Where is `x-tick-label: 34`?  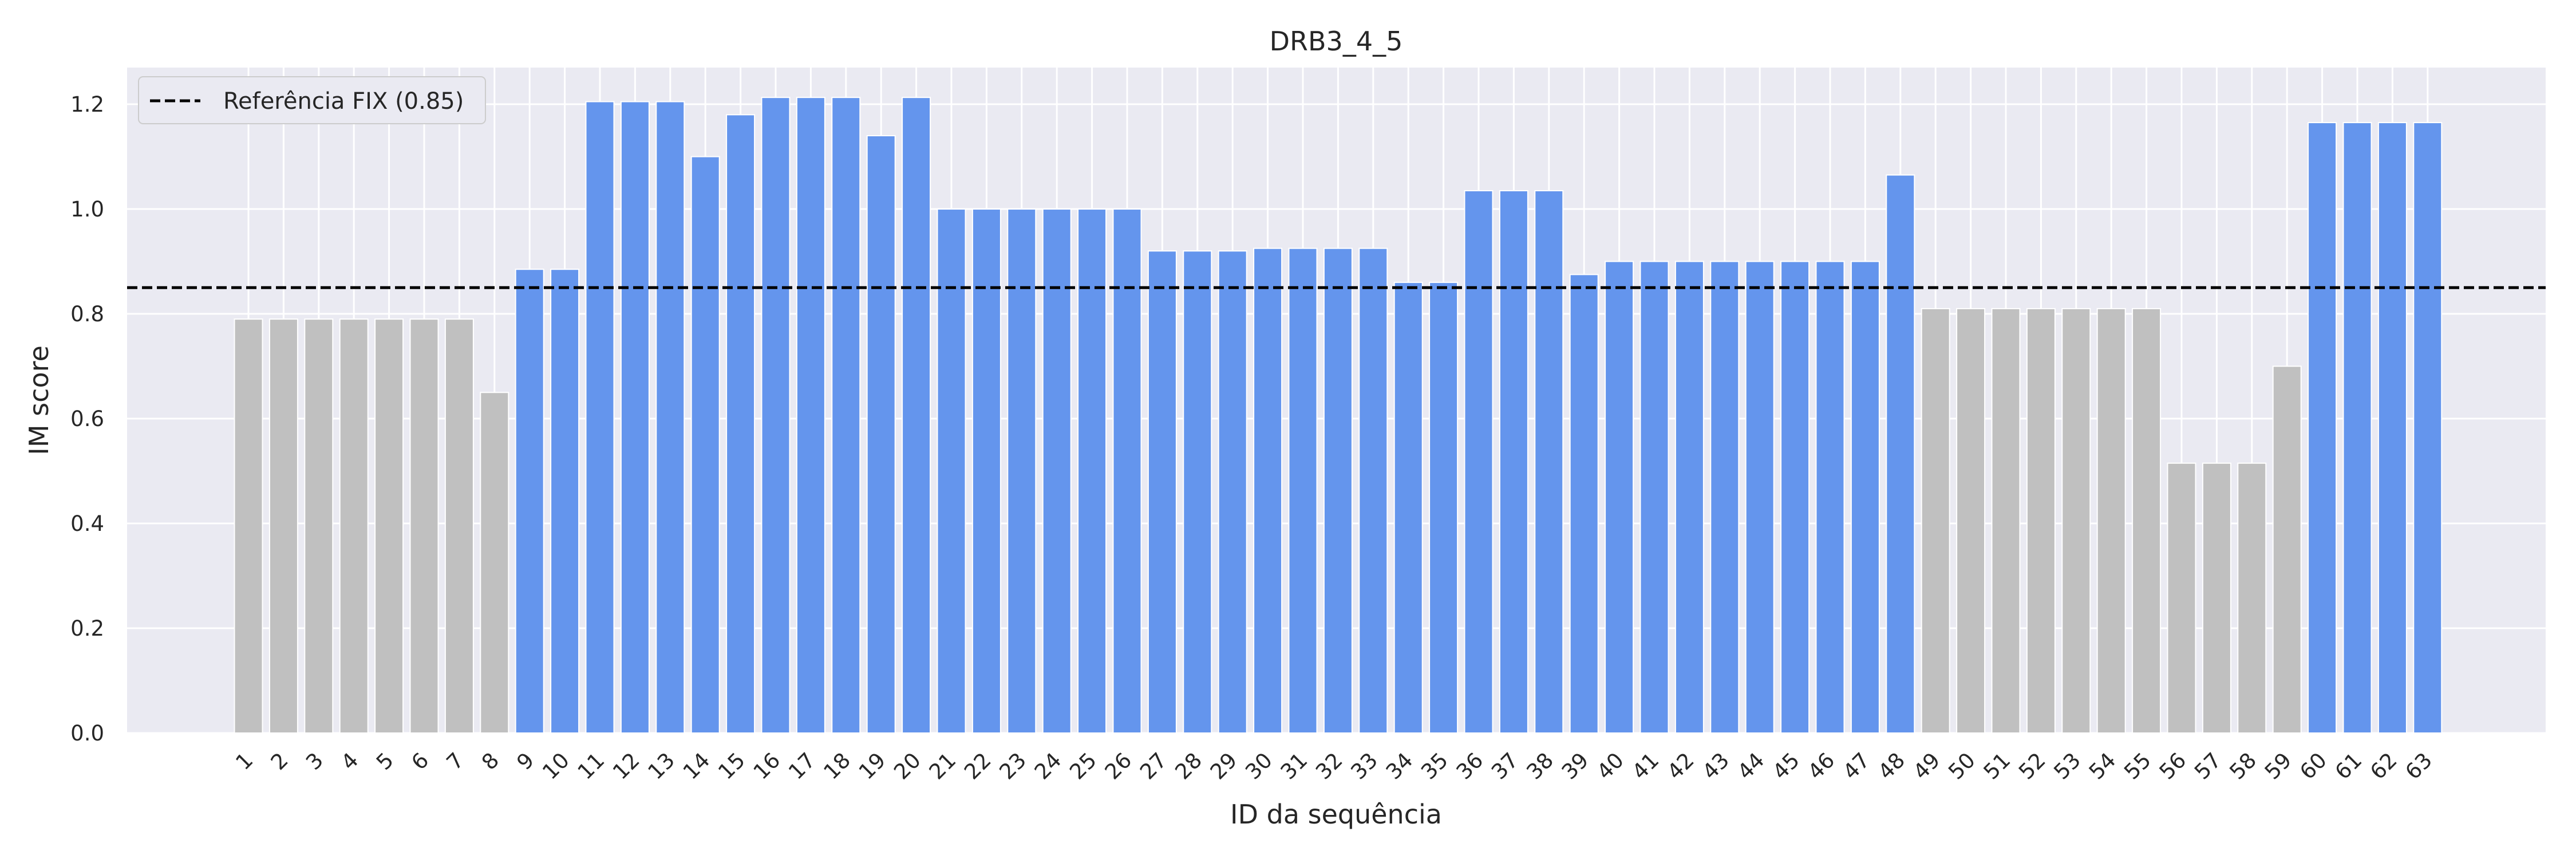 x-tick-label: 34 is located at coordinates (1400, 766).